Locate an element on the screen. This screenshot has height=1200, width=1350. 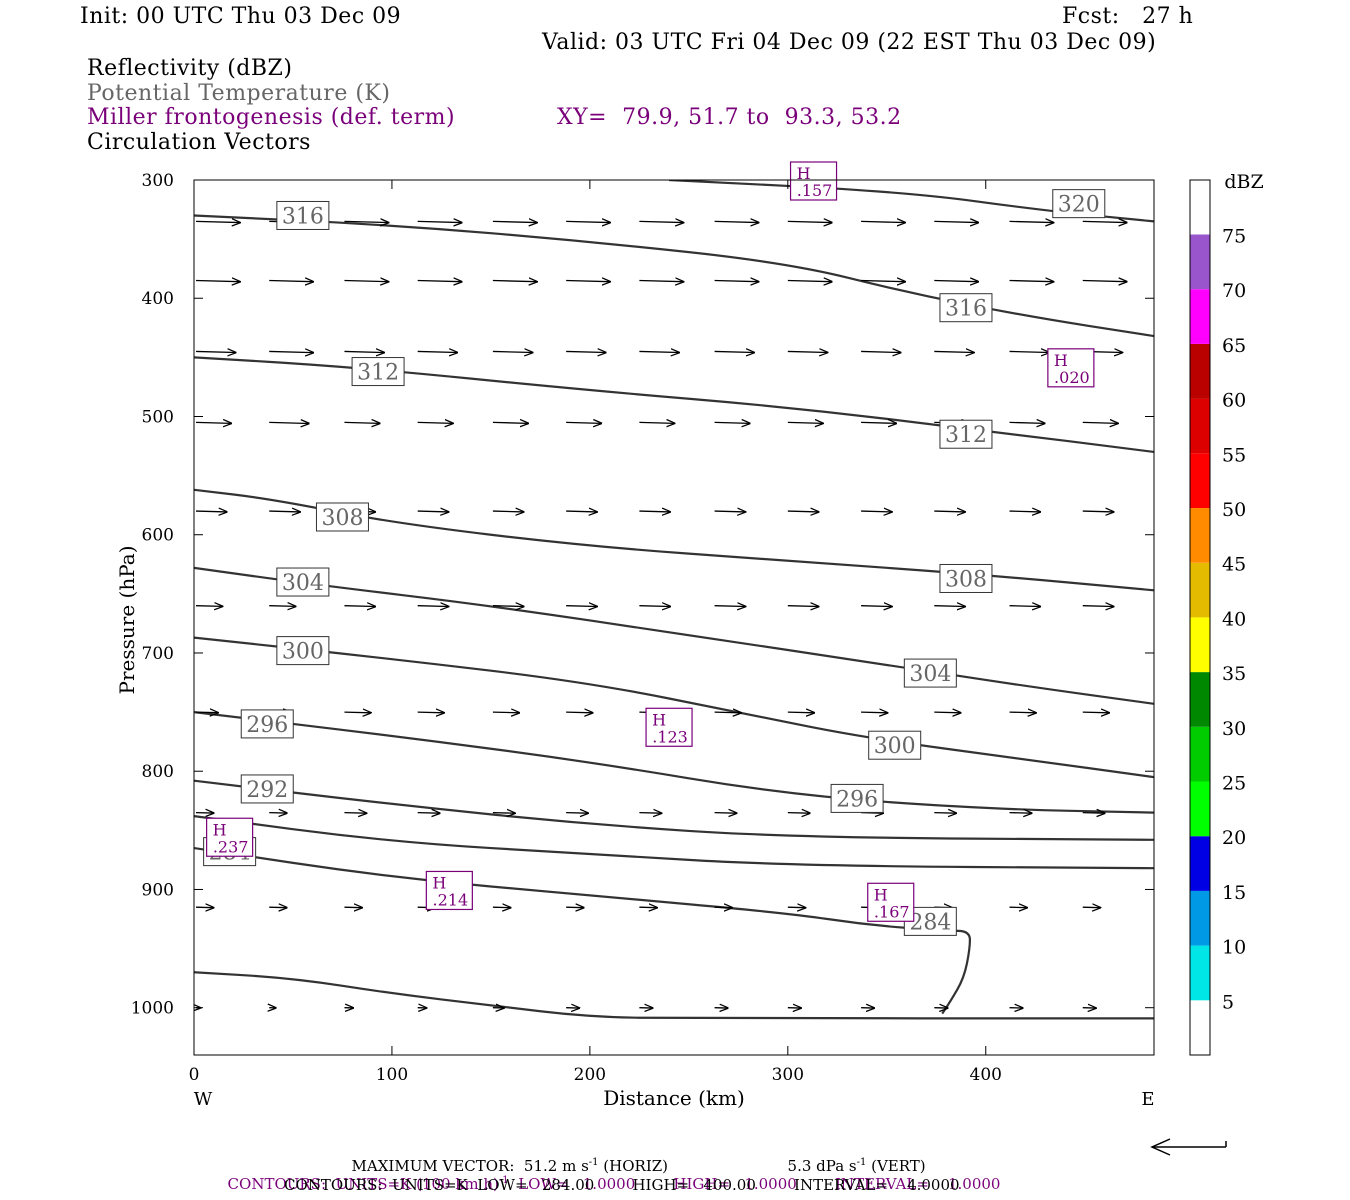
svg-text: .123 is located at coordinates (670, 736).